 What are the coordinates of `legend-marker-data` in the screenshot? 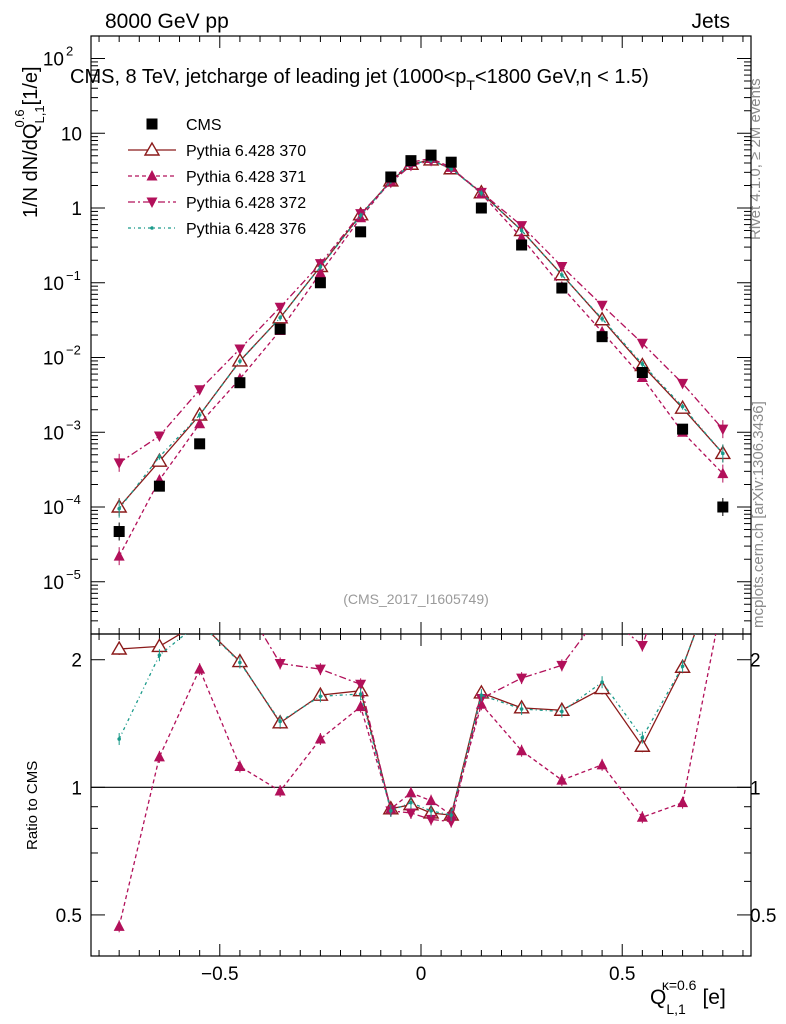 It's located at (152, 124).